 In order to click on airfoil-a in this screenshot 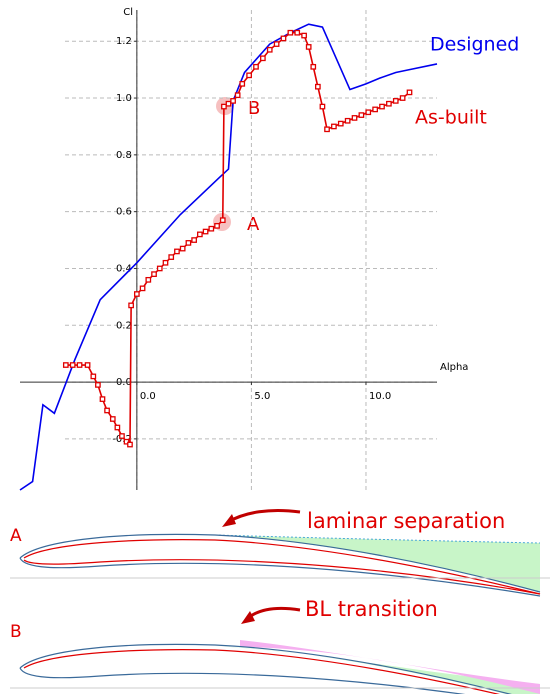, I will do `click(280, 552)`.